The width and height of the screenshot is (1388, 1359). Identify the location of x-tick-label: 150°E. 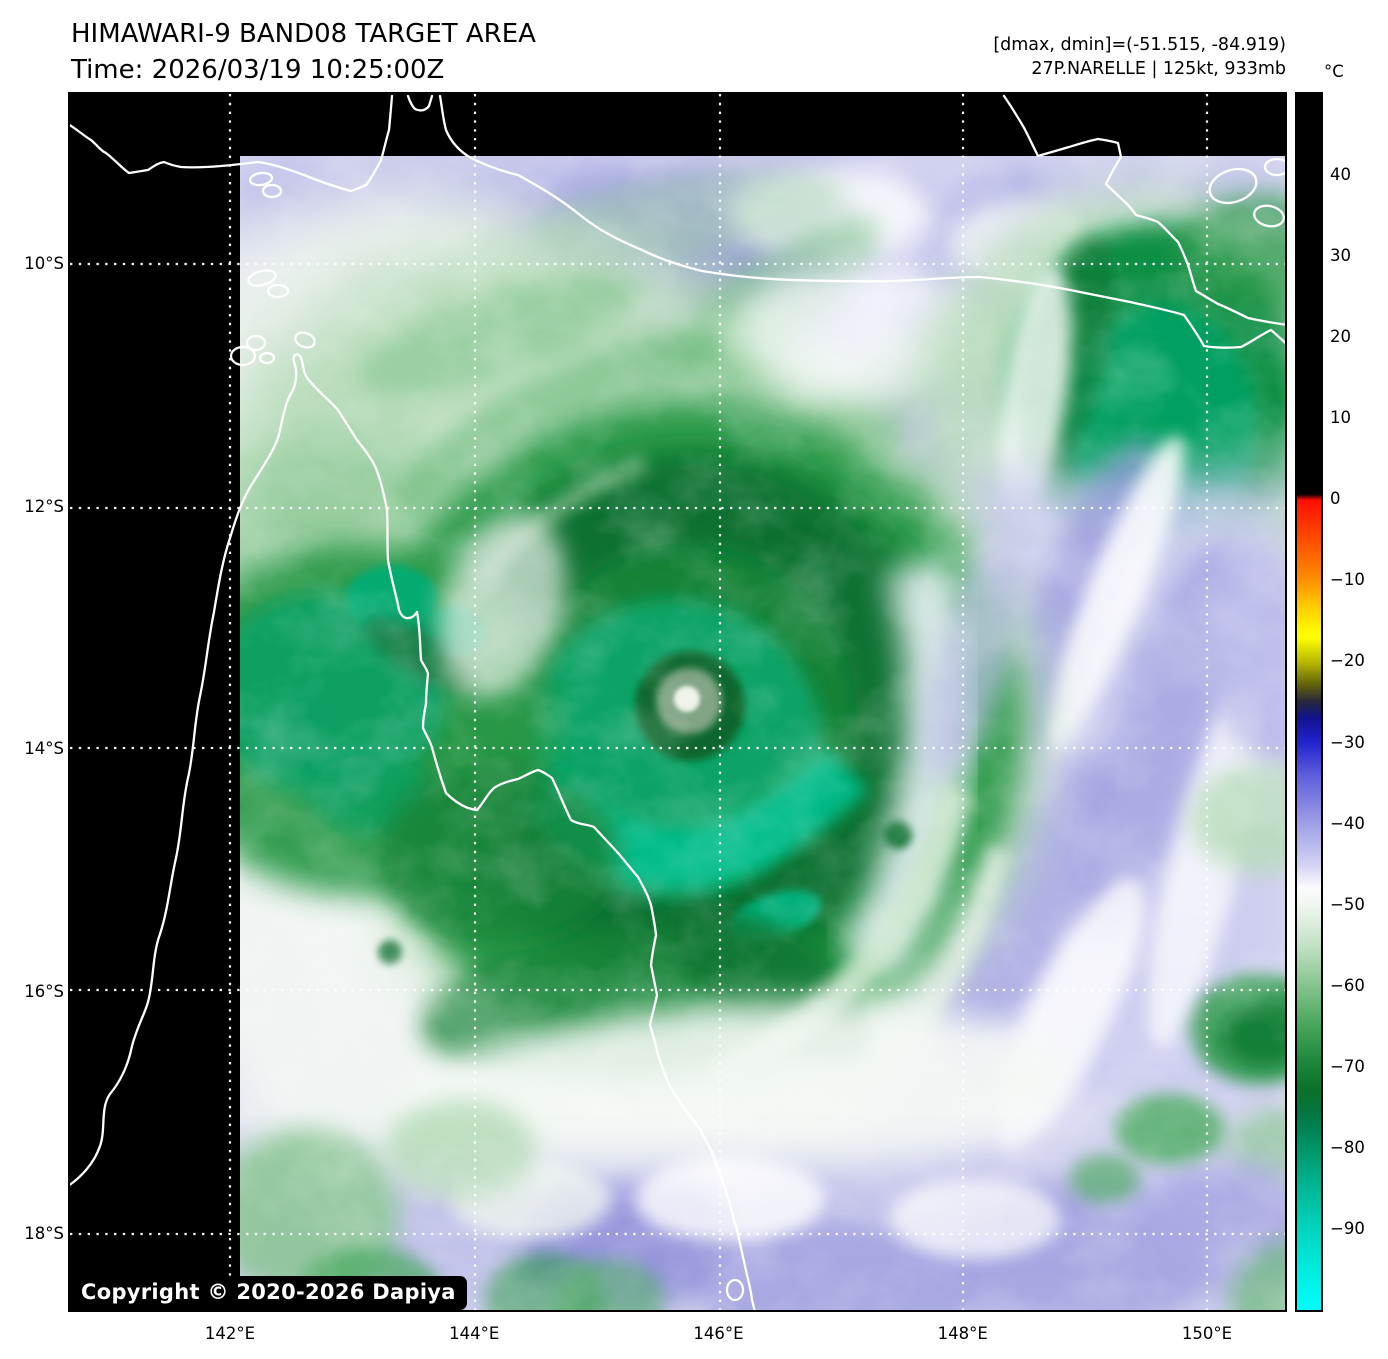
(1207, 1333).